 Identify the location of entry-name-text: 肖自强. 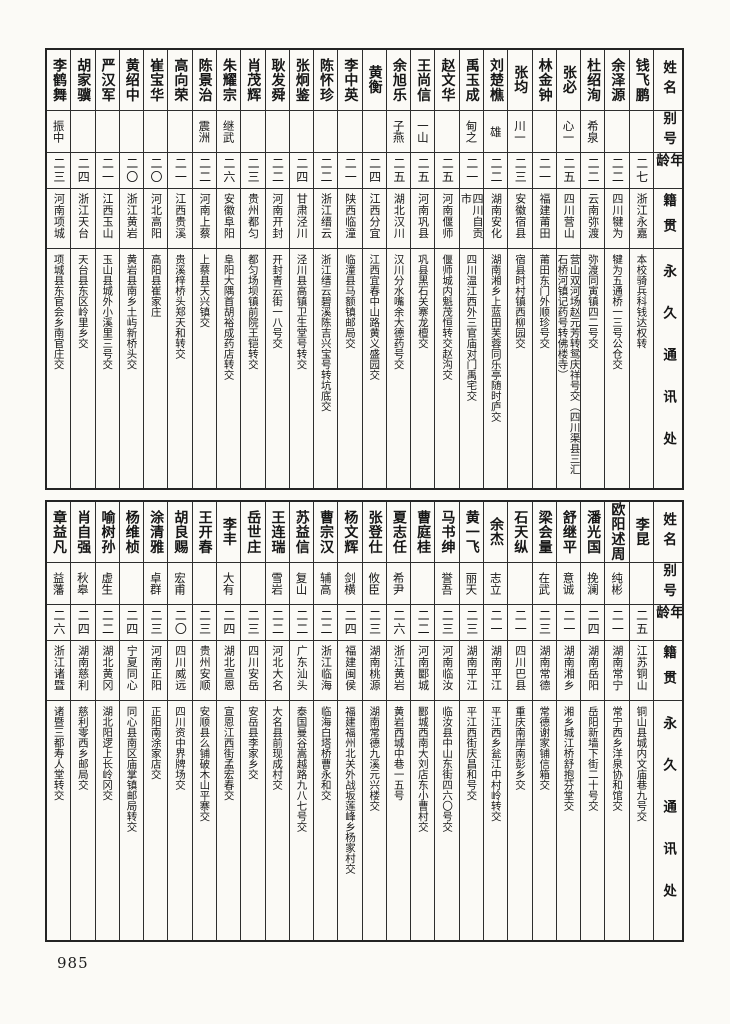
(83, 532).